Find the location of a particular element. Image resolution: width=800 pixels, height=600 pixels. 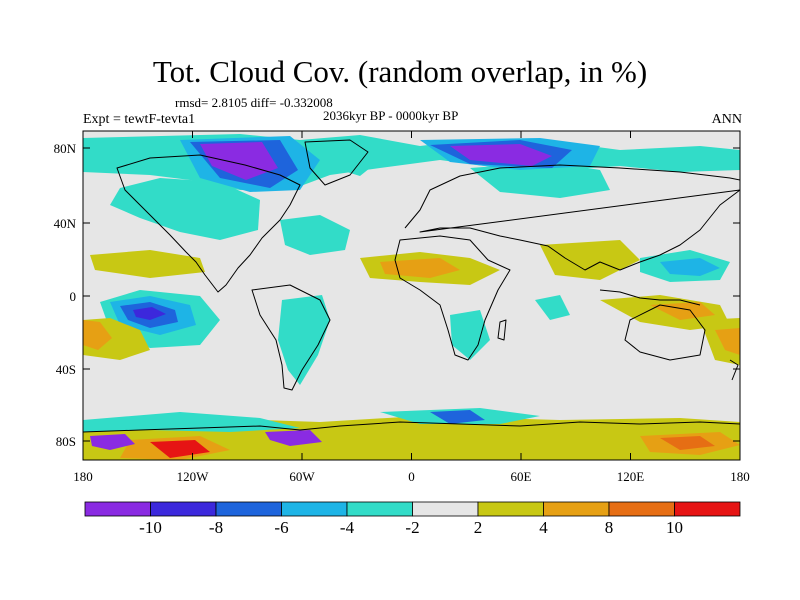

coastline-north-america is located at coordinates (208, 223).